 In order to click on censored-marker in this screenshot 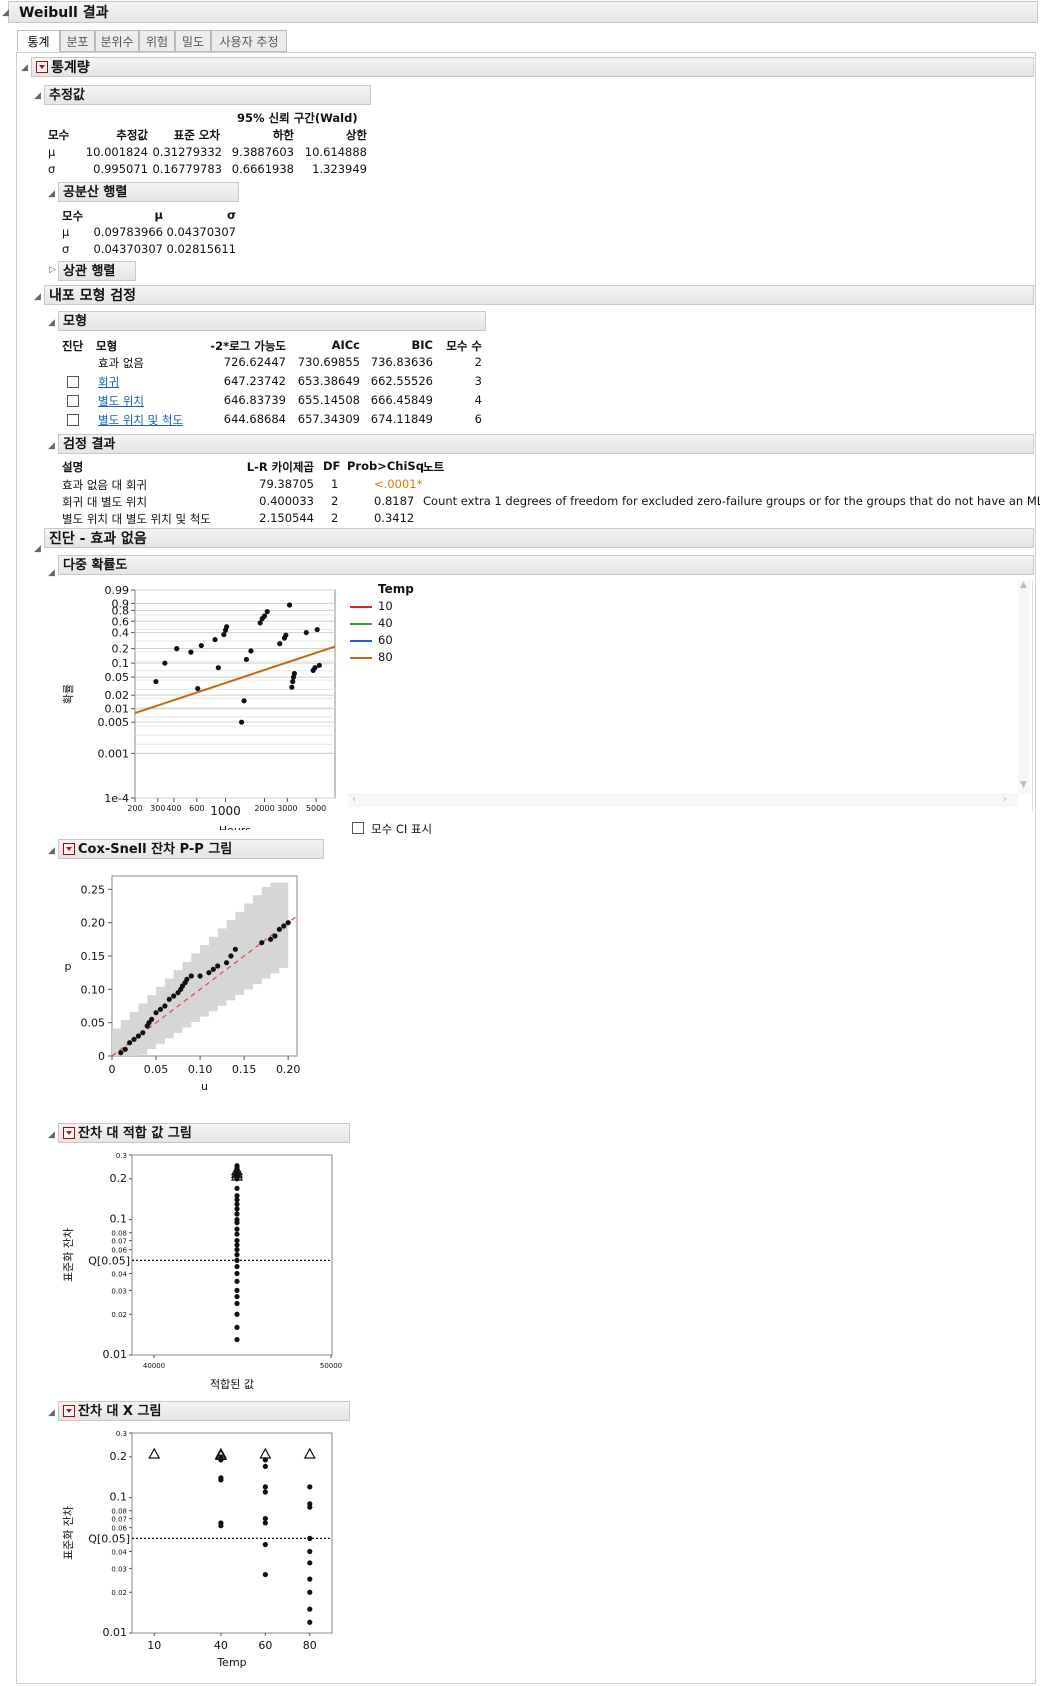, I will do `click(220, 1453)`.